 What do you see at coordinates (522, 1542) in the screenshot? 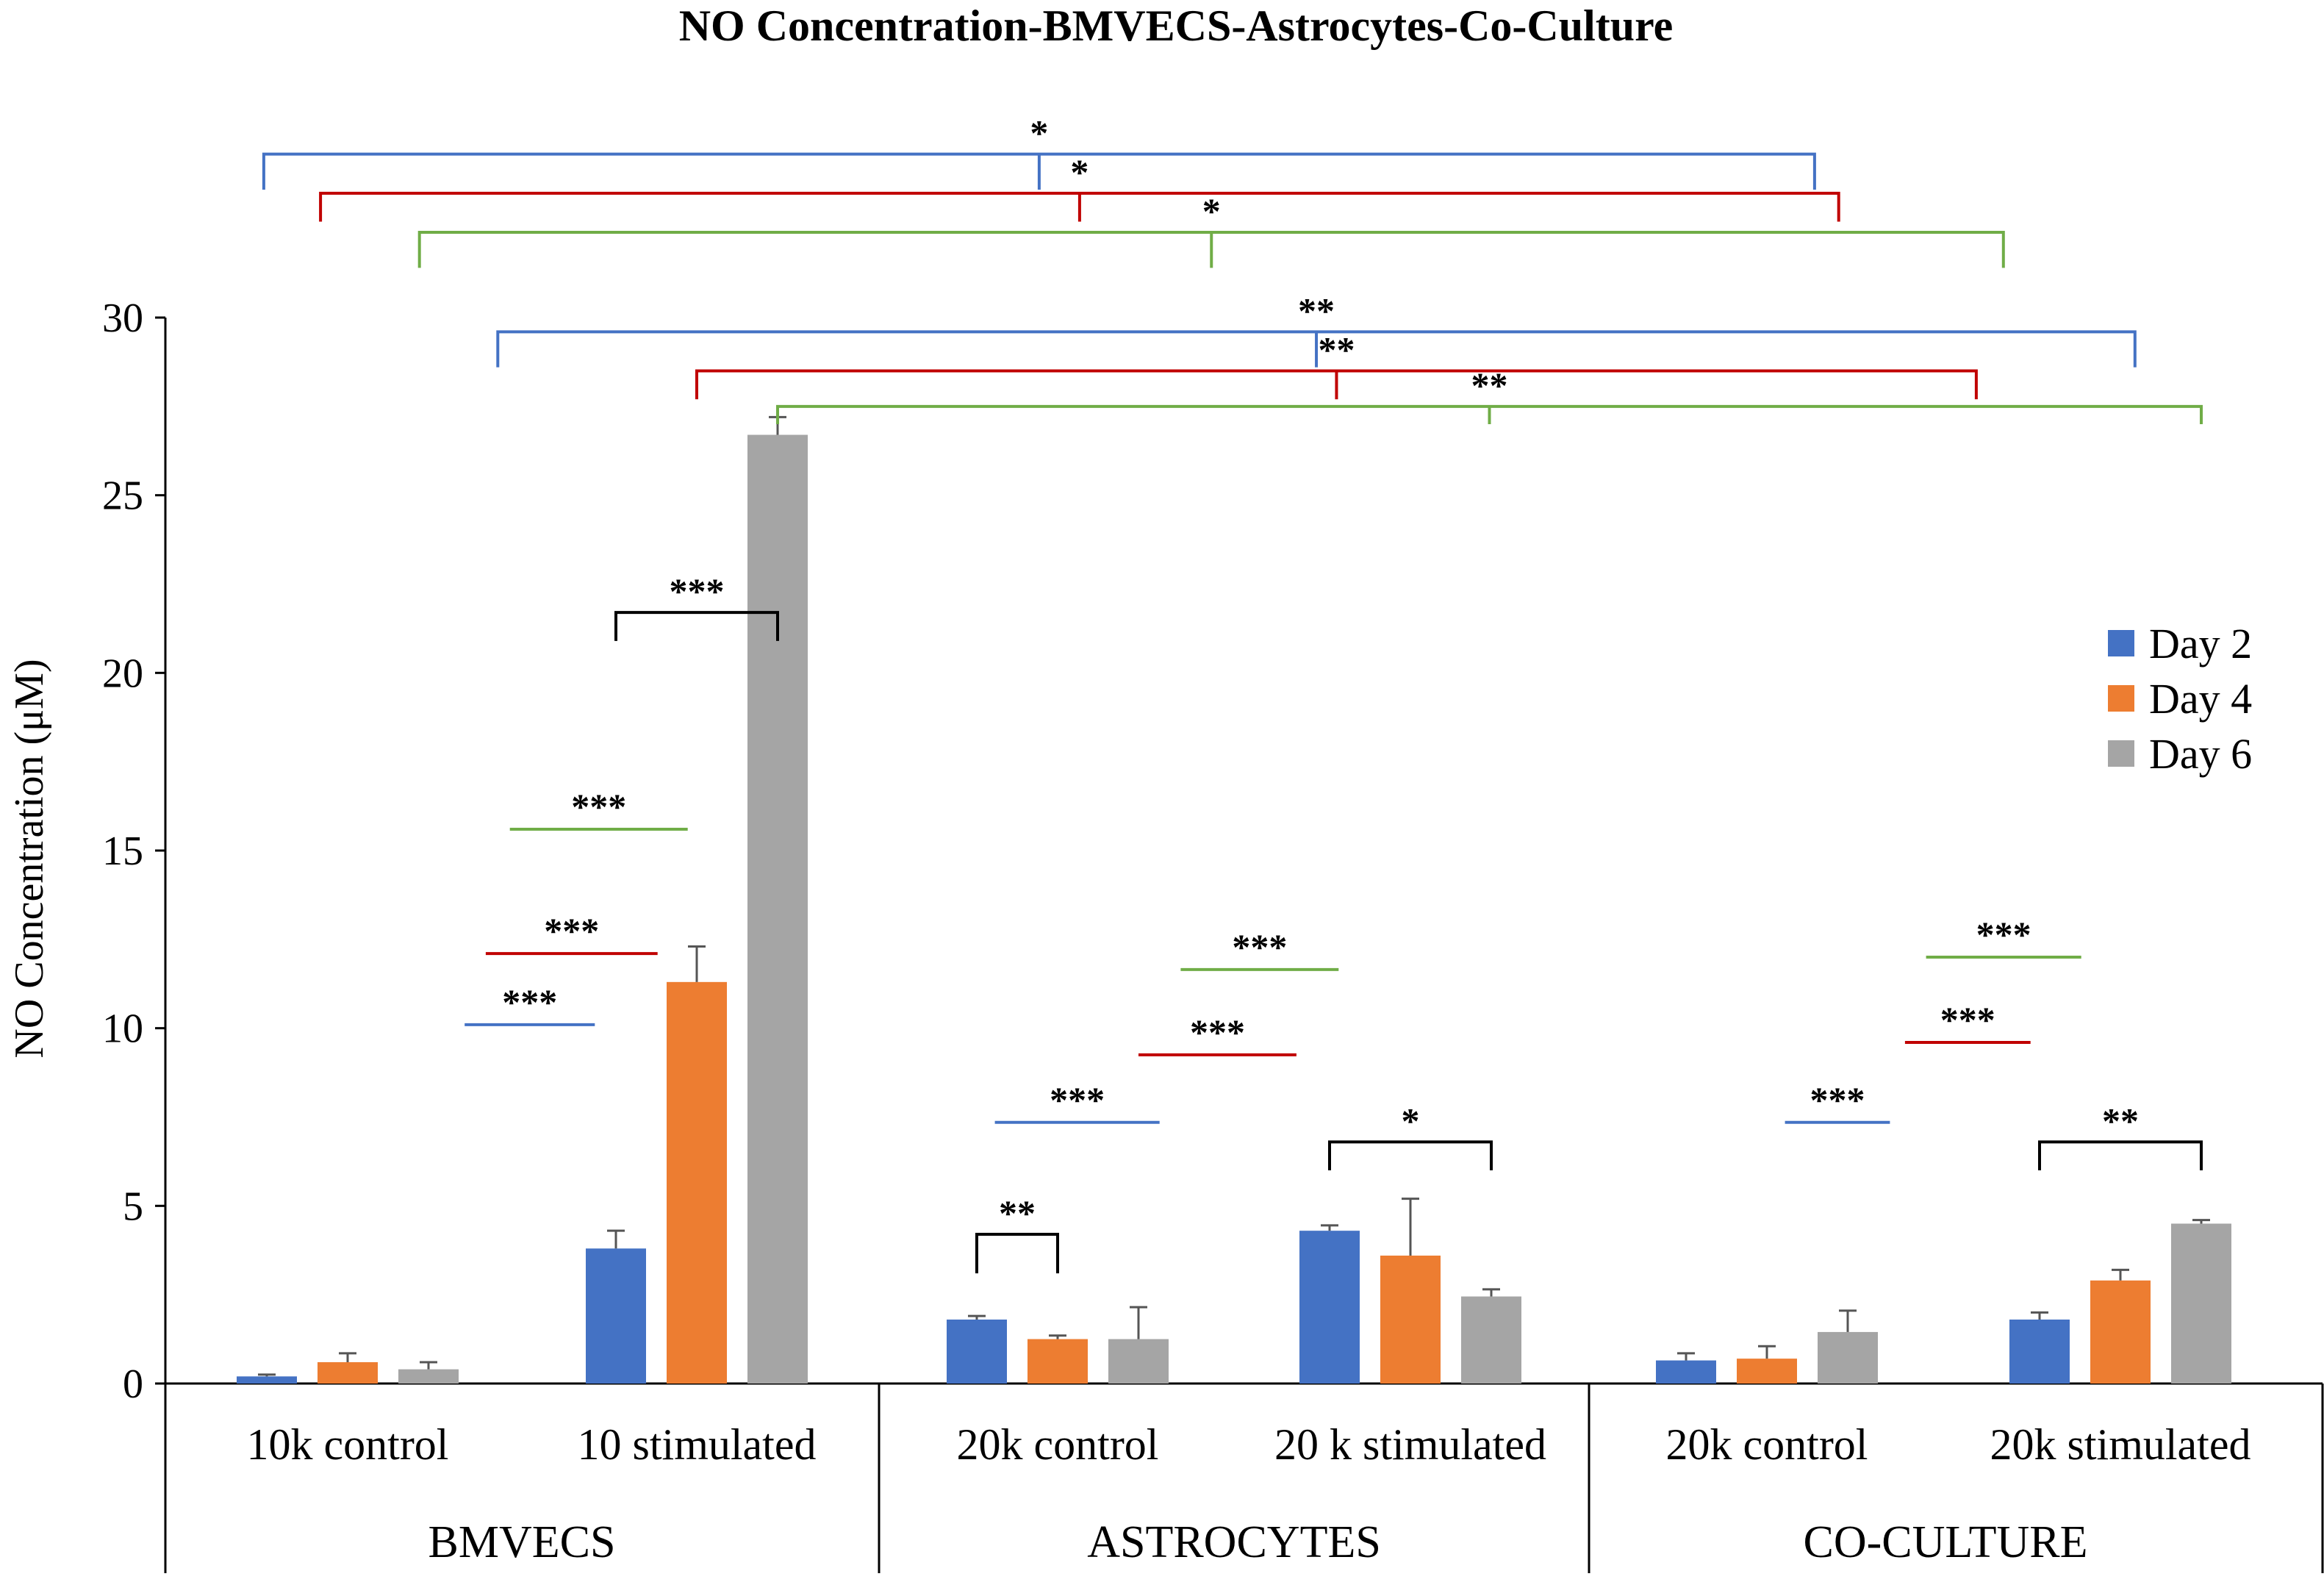
I see `group-label: BMVECS` at bounding box center [522, 1542].